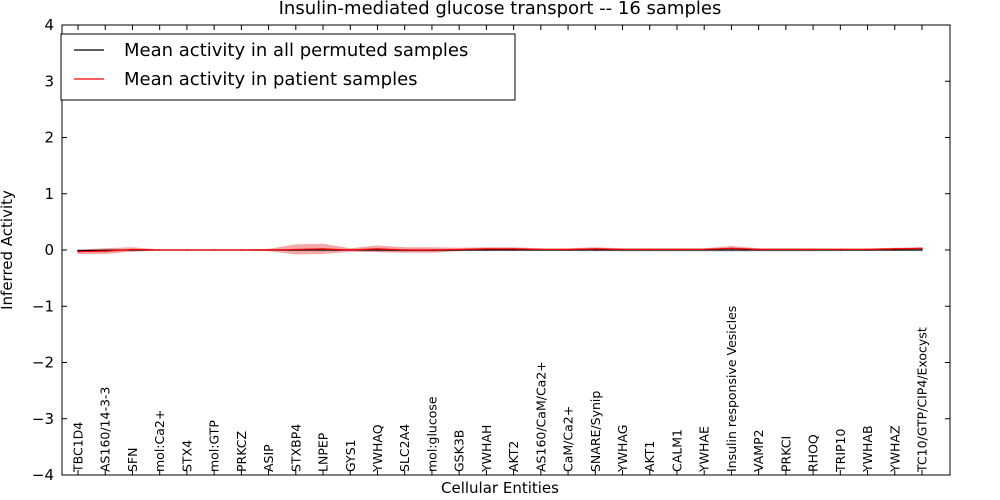 Image resolution: width=1000 pixels, height=500 pixels. Describe the element at coordinates (568, 439) in the screenshot. I see `x-category-label: CaM/Ca2+` at that location.